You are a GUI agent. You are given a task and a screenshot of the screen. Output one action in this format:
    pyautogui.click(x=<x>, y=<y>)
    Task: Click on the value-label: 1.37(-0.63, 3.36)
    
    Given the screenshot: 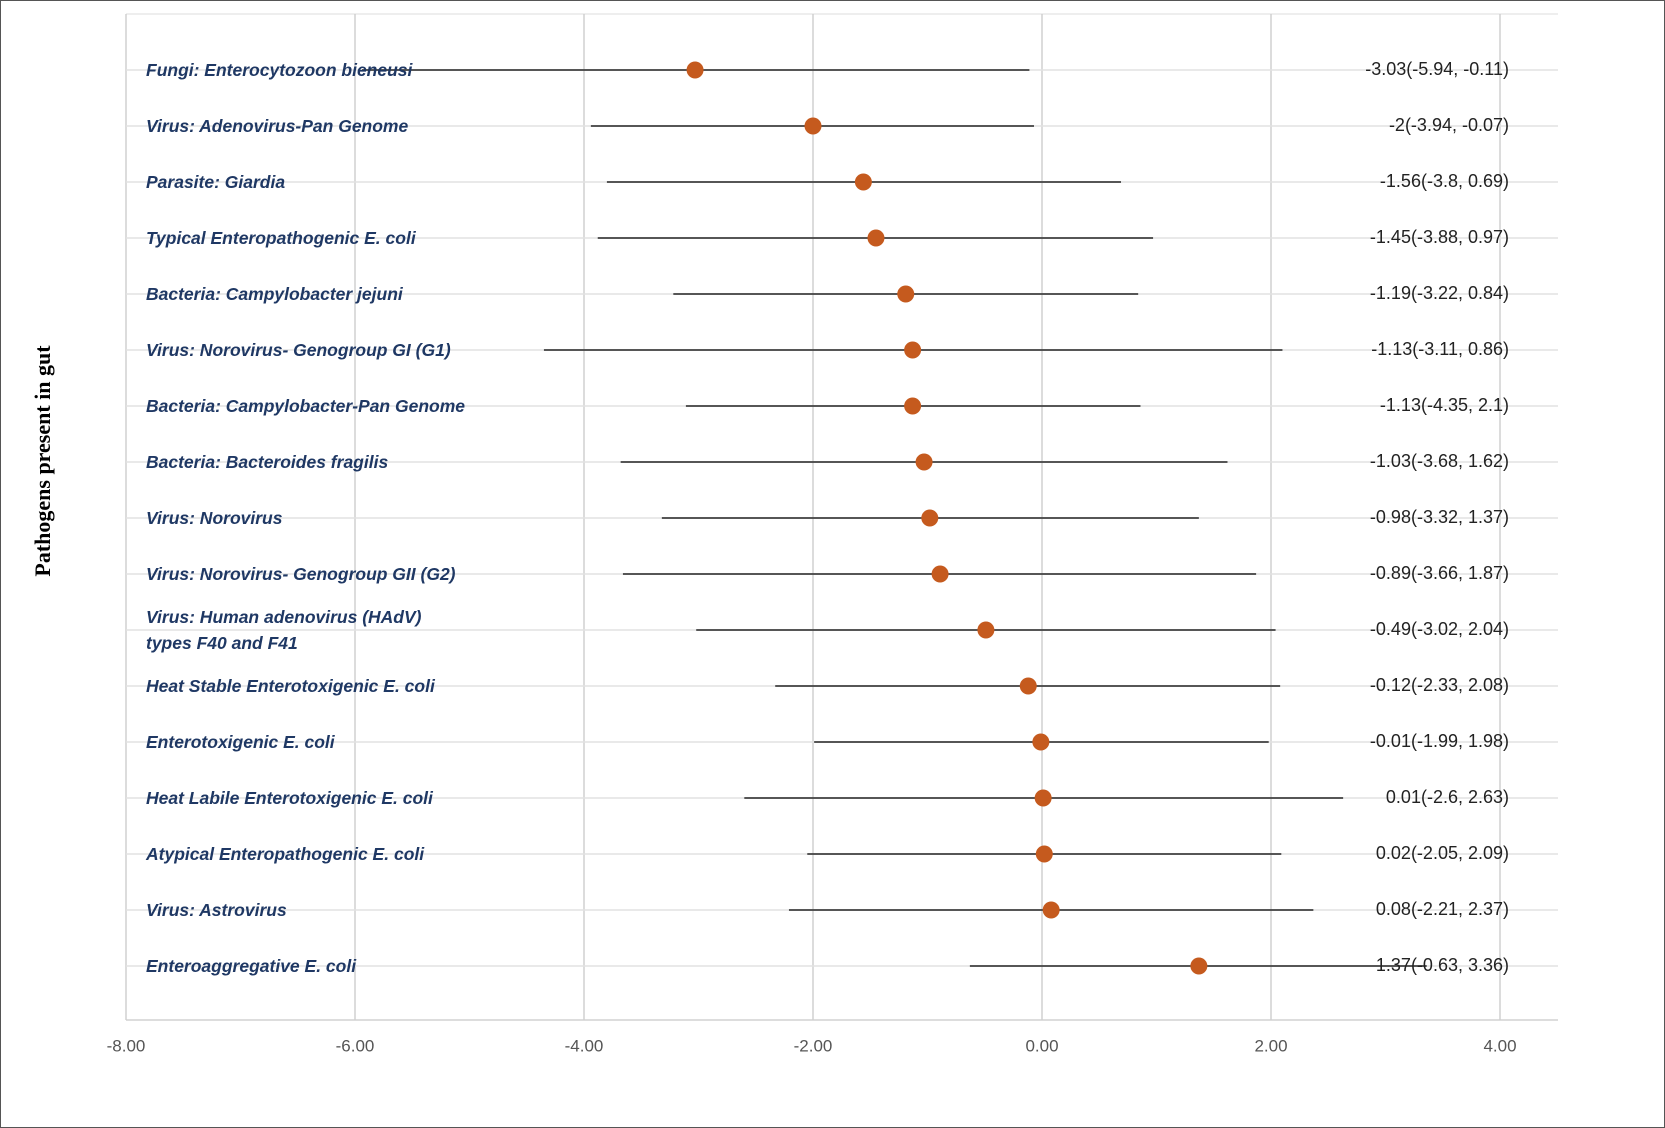 What is the action you would take?
    pyautogui.click(x=1442, y=965)
    